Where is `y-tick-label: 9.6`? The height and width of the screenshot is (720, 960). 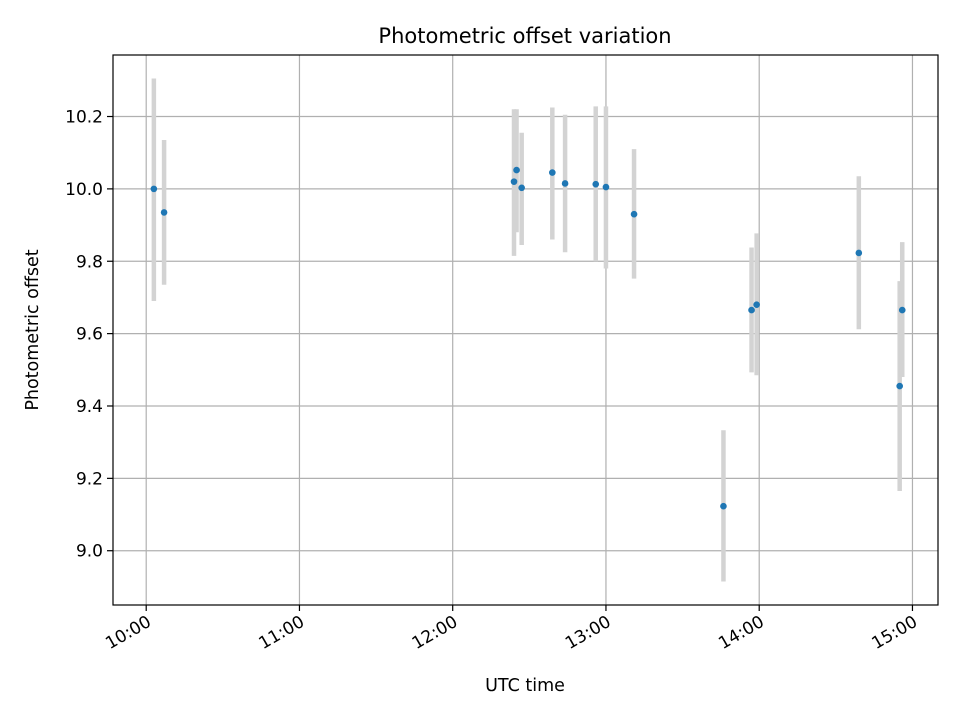
y-tick-label: 9.6 is located at coordinates (89, 335).